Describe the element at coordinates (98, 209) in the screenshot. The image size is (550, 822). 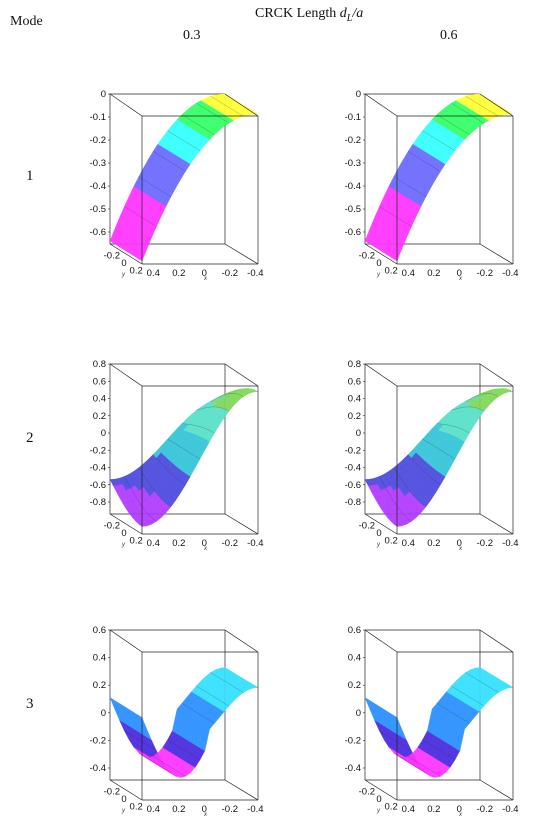
I see `z-tick-label: -0.5` at that location.